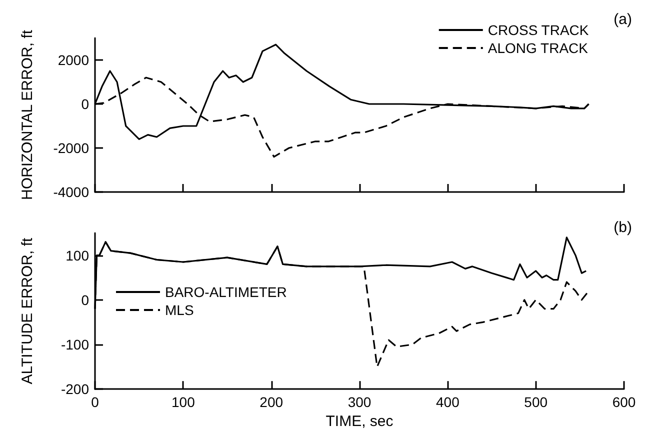 The image size is (654, 434). I want to click on x-tick-label: 100, so click(183, 402).